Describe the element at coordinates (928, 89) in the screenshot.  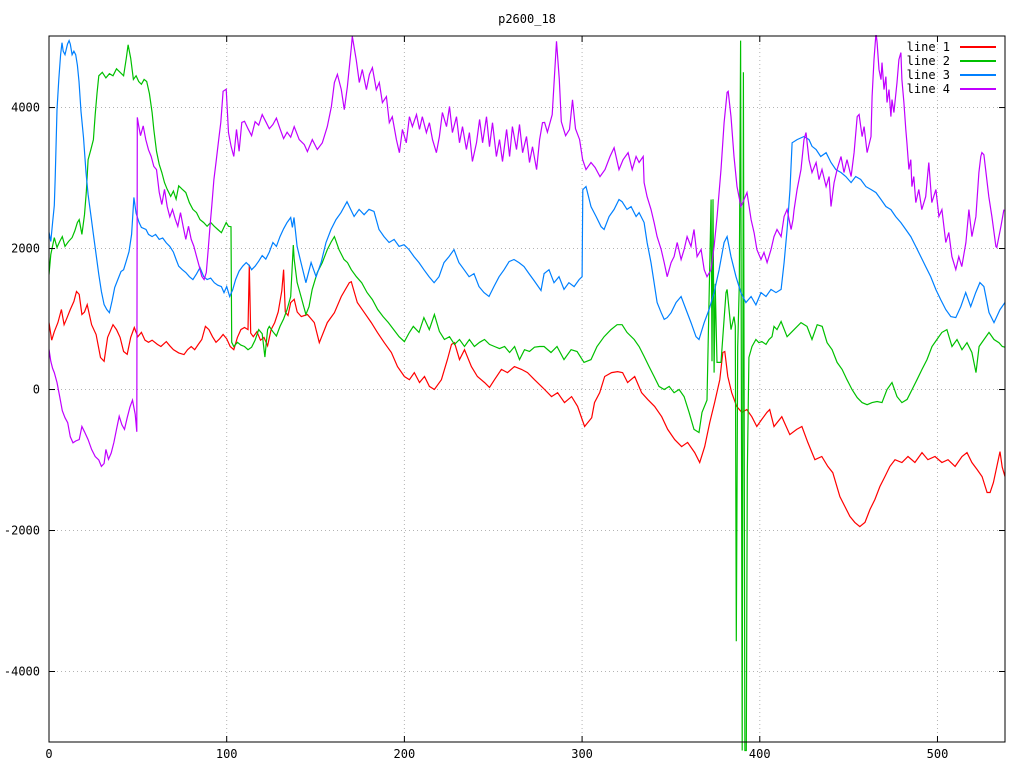
I see `legend-label: line 4` at that location.